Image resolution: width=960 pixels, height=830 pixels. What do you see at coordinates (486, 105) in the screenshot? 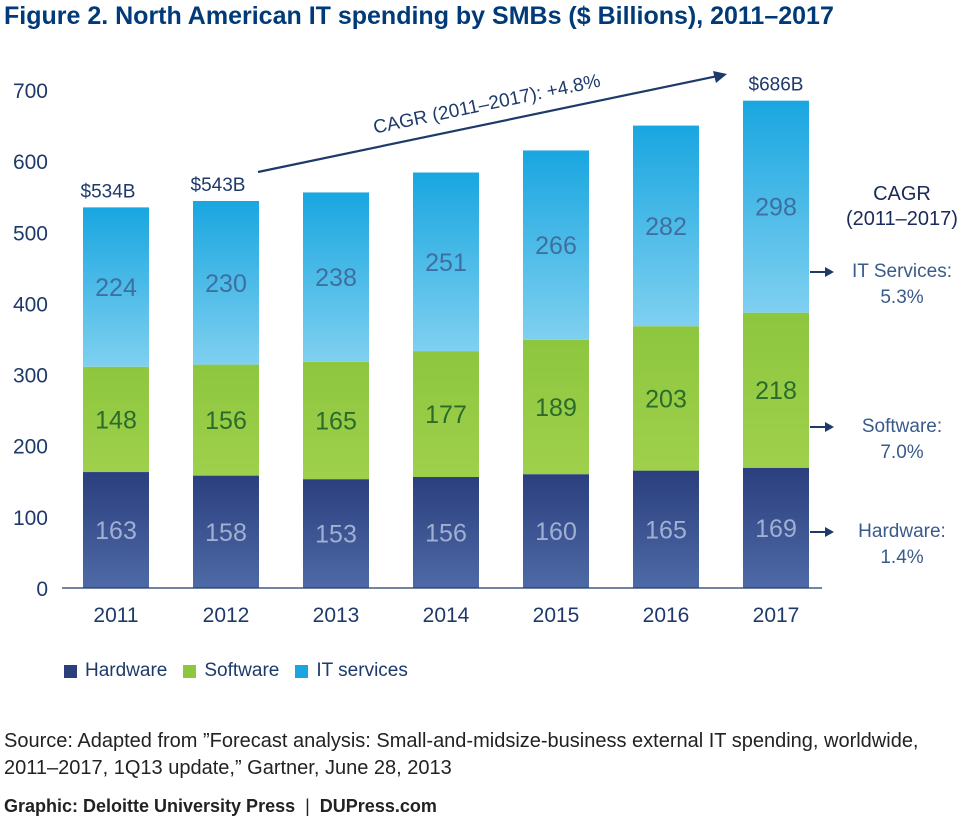
I see `cagr-annotation: CAGR (2011–2017): +4.8%` at bounding box center [486, 105].